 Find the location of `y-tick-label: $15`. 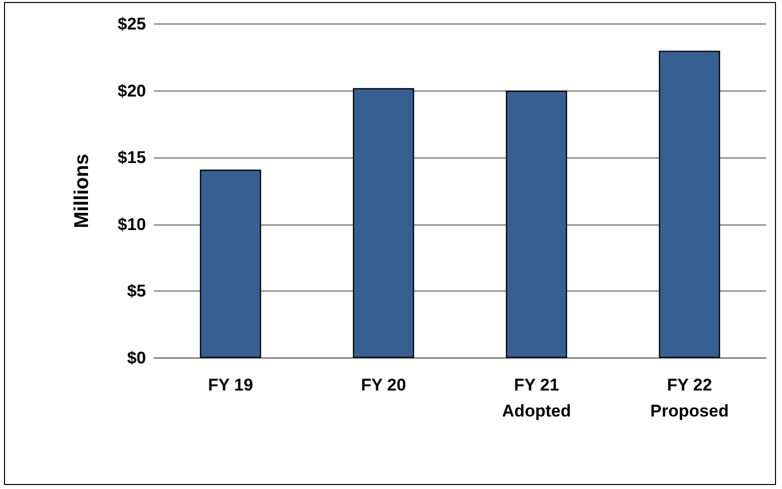

y-tick-label: $15 is located at coordinates (132, 158).